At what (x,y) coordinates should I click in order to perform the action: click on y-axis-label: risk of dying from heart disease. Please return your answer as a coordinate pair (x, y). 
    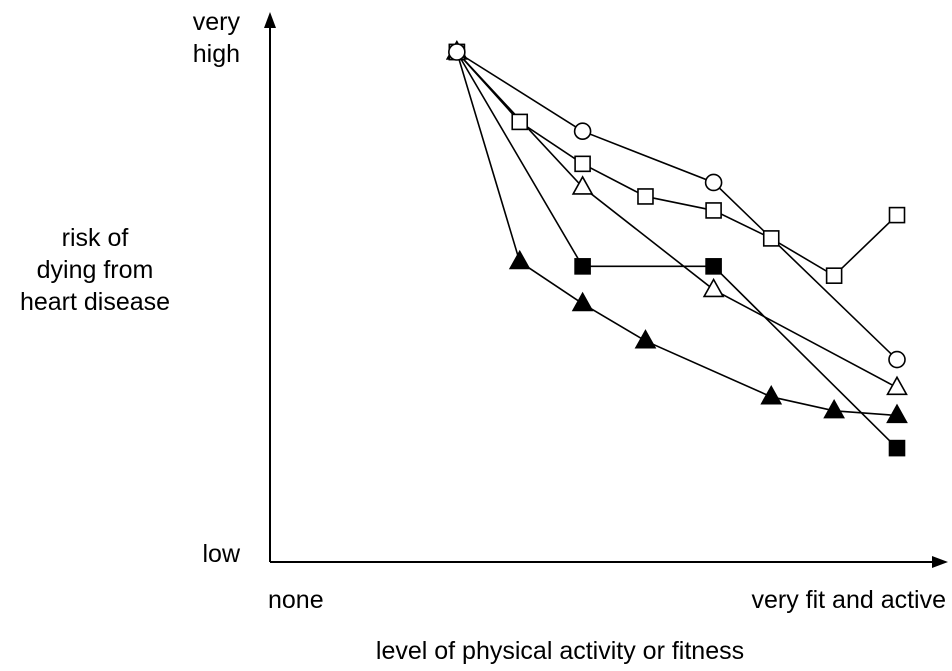
    Looking at the image, I should click on (95, 270).